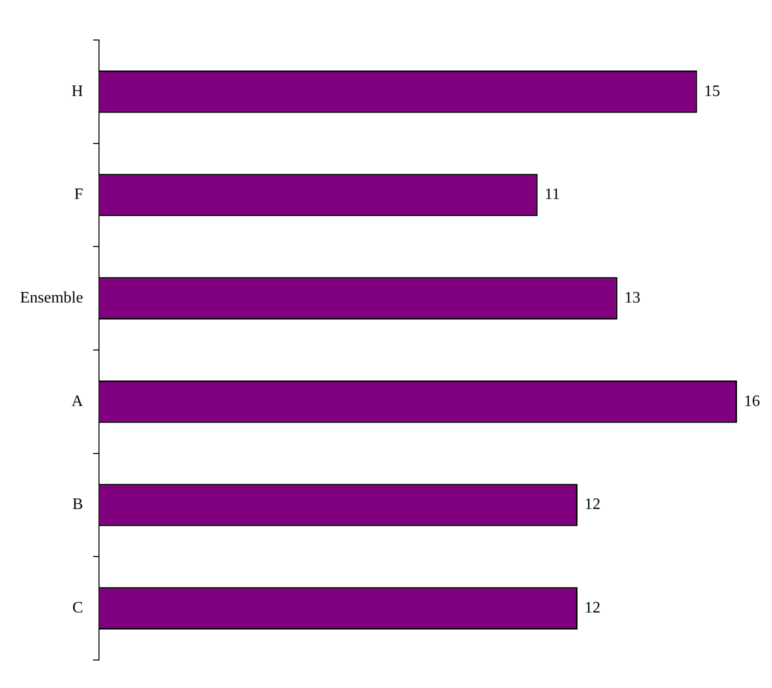 Image resolution: width=772 pixels, height=688 pixels. What do you see at coordinates (79, 195) in the screenshot?
I see `y-tick-label: F` at bounding box center [79, 195].